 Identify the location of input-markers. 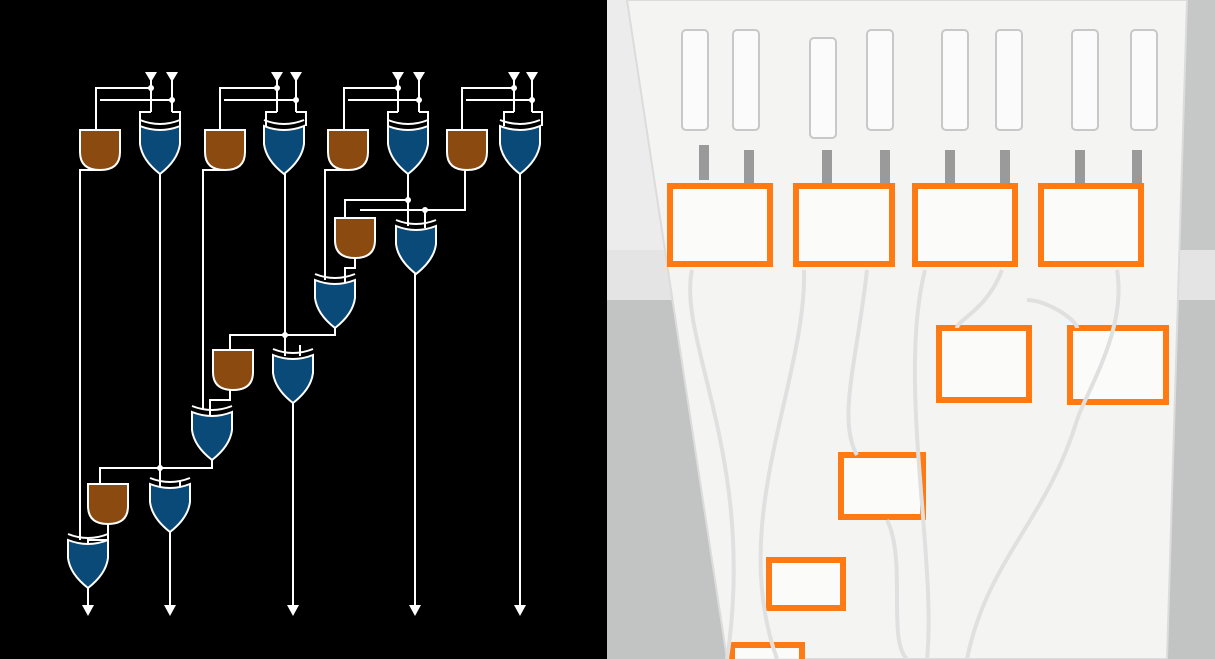
(341, 77).